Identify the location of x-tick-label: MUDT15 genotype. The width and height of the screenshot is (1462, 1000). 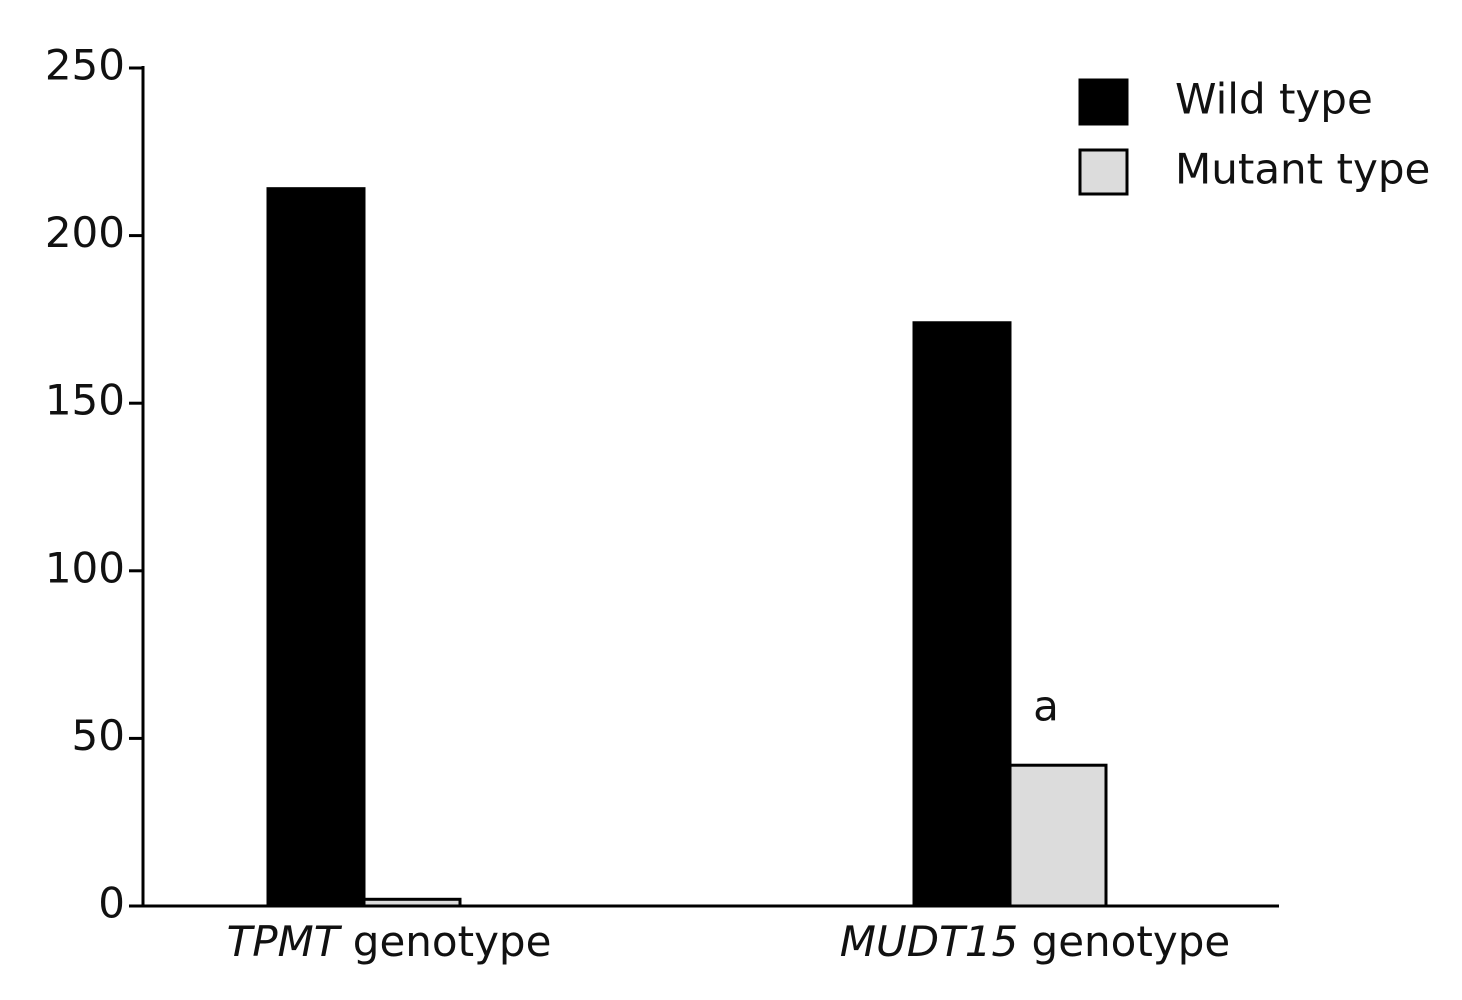
(1035, 941).